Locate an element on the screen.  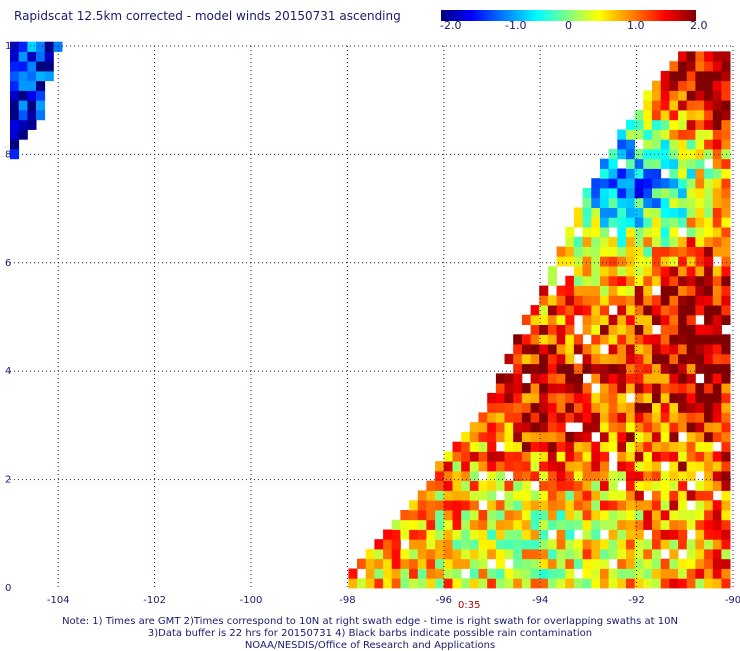
y-tick-label: 10 is located at coordinates (11, 46).